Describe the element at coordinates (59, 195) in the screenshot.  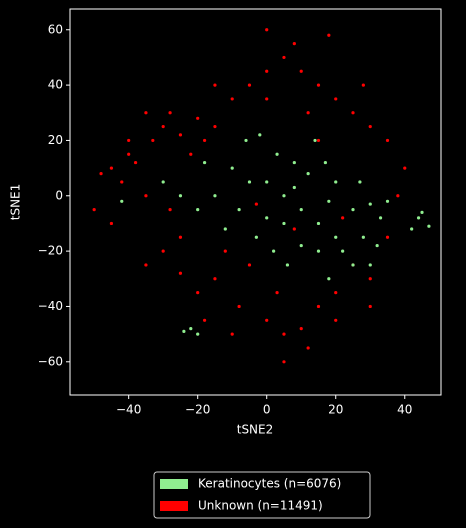
I see `y-tick-label: 0` at that location.